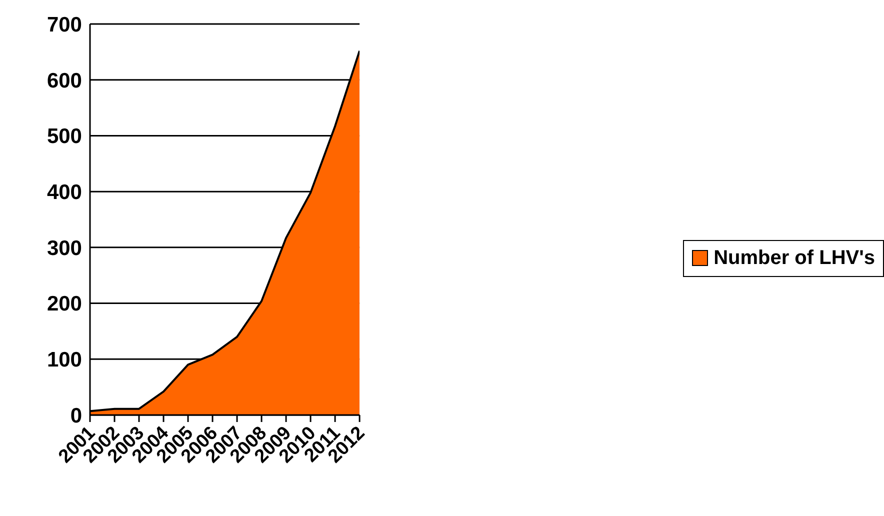 This screenshot has width=884, height=516. What do you see at coordinates (64, 24) in the screenshot?
I see `y-tick-label: 700` at bounding box center [64, 24].